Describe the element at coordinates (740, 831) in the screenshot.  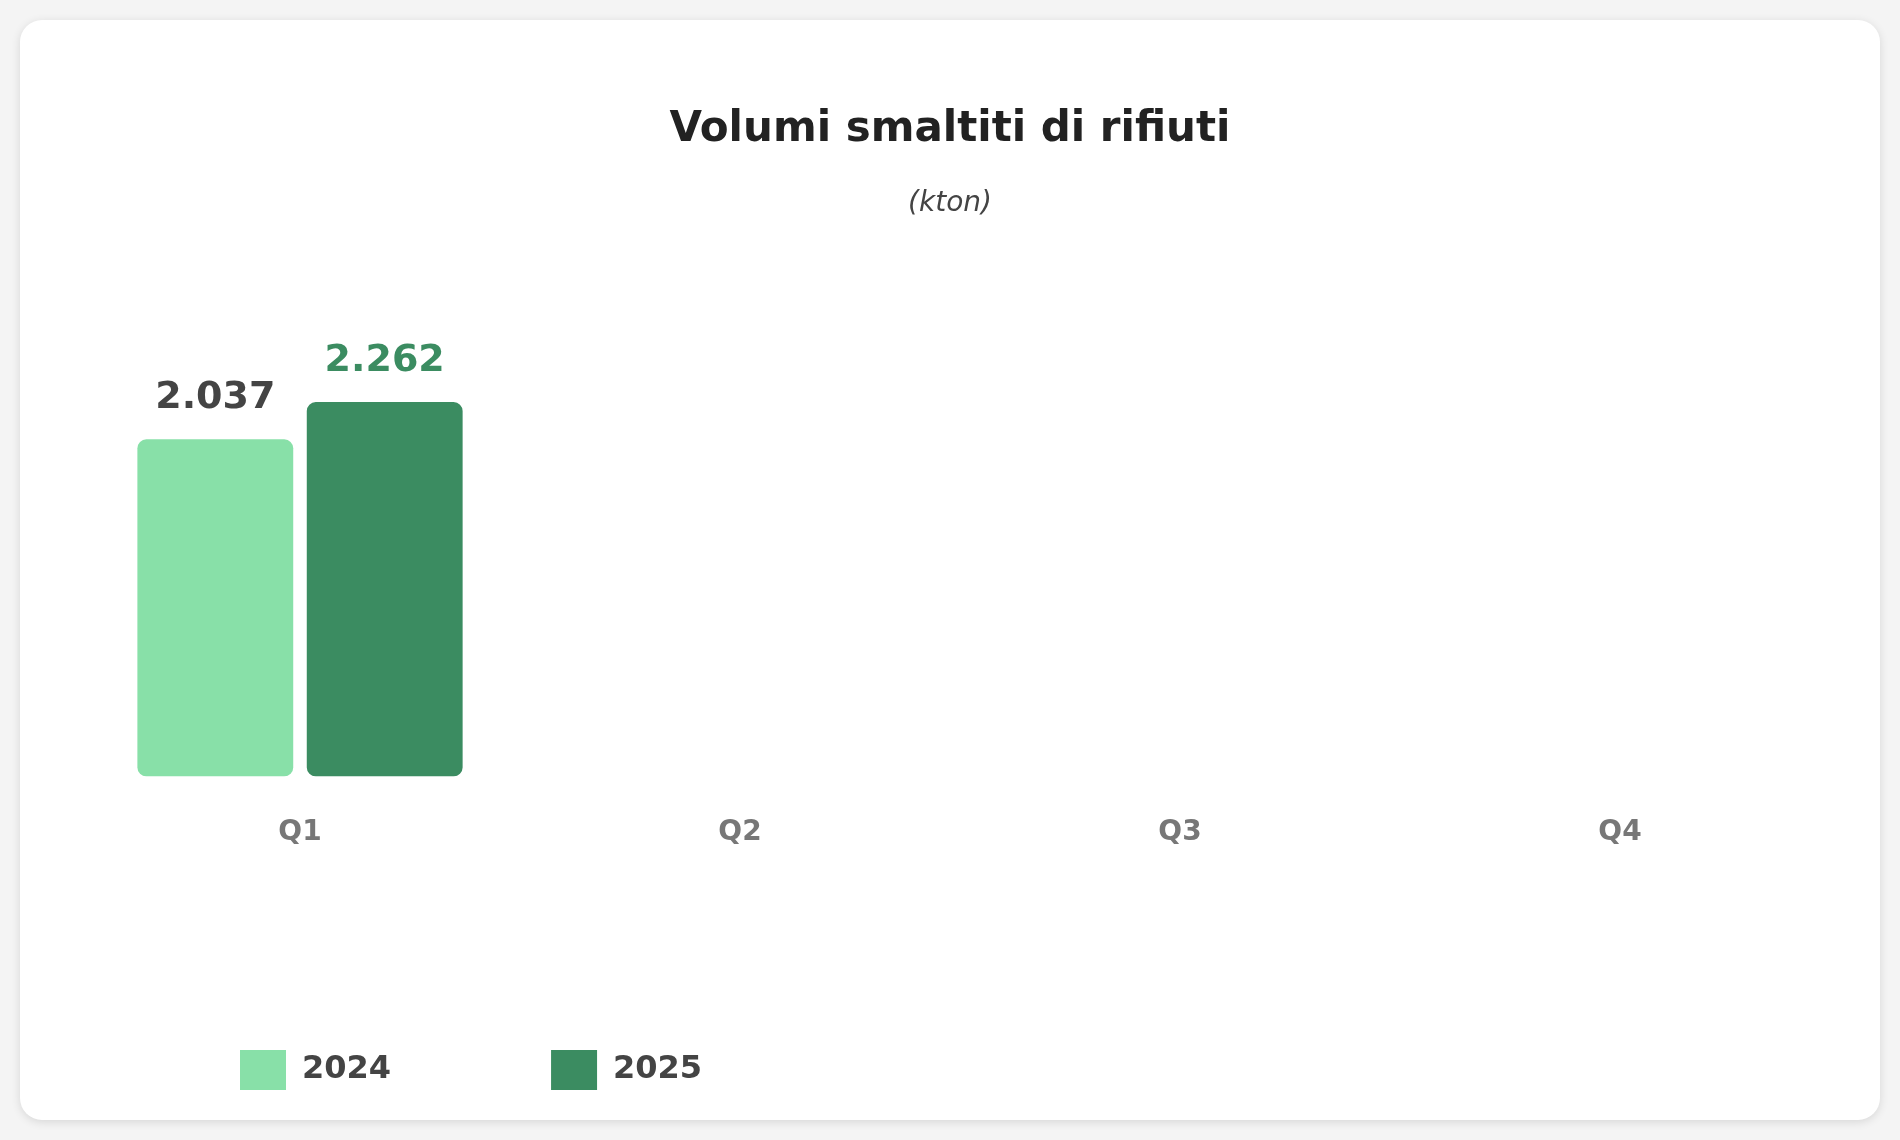
I see `x-tick-label: Q2` at that location.